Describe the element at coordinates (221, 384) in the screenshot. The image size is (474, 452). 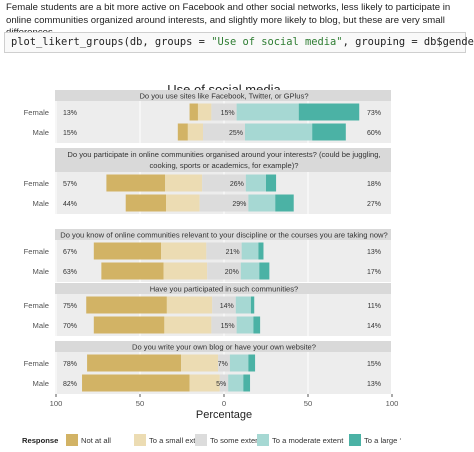
I see `center-percent-label: 5%` at that location.